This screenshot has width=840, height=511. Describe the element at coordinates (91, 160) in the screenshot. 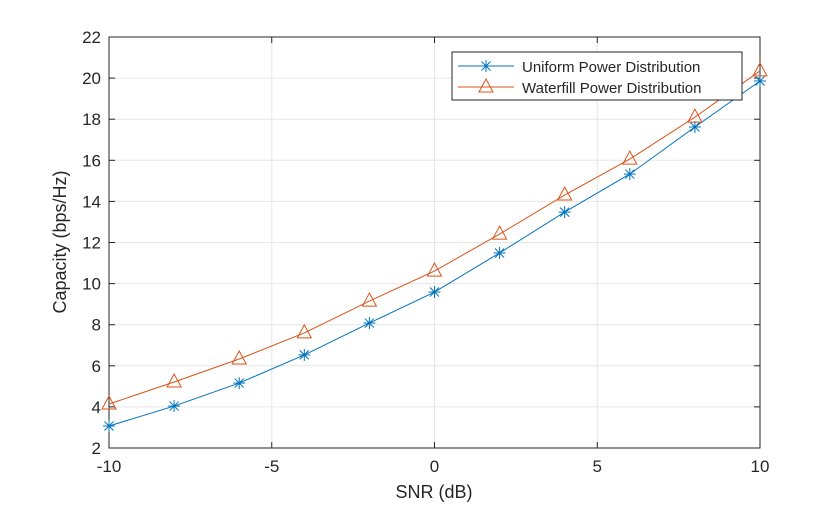

I see `y-tick-label: 16` at that location.